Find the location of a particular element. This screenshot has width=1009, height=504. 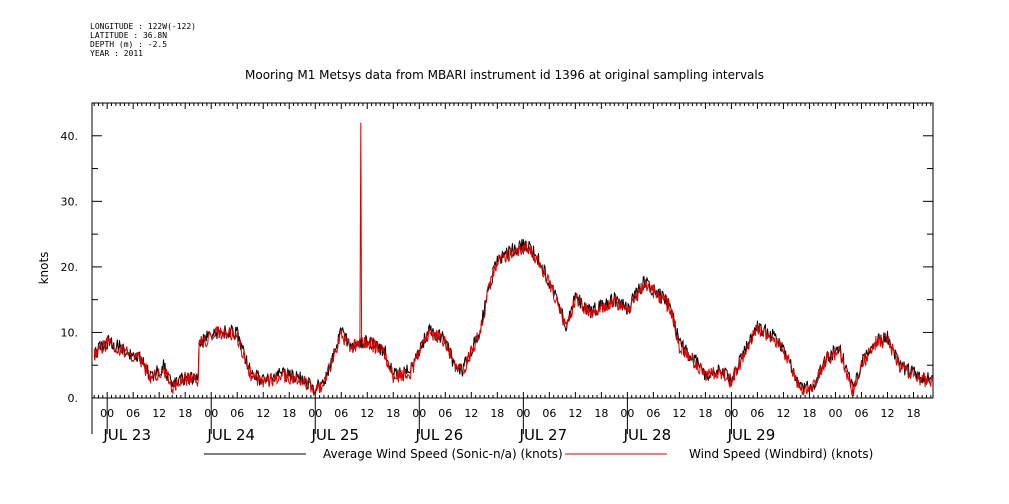

legend-label-red: Wind Speed (Windbird) (knots) is located at coordinates (781, 454).